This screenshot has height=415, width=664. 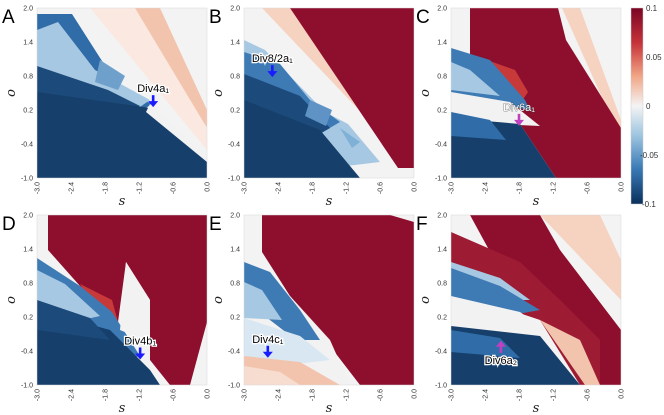 I want to click on heatmap-d, so click(x=122, y=300).